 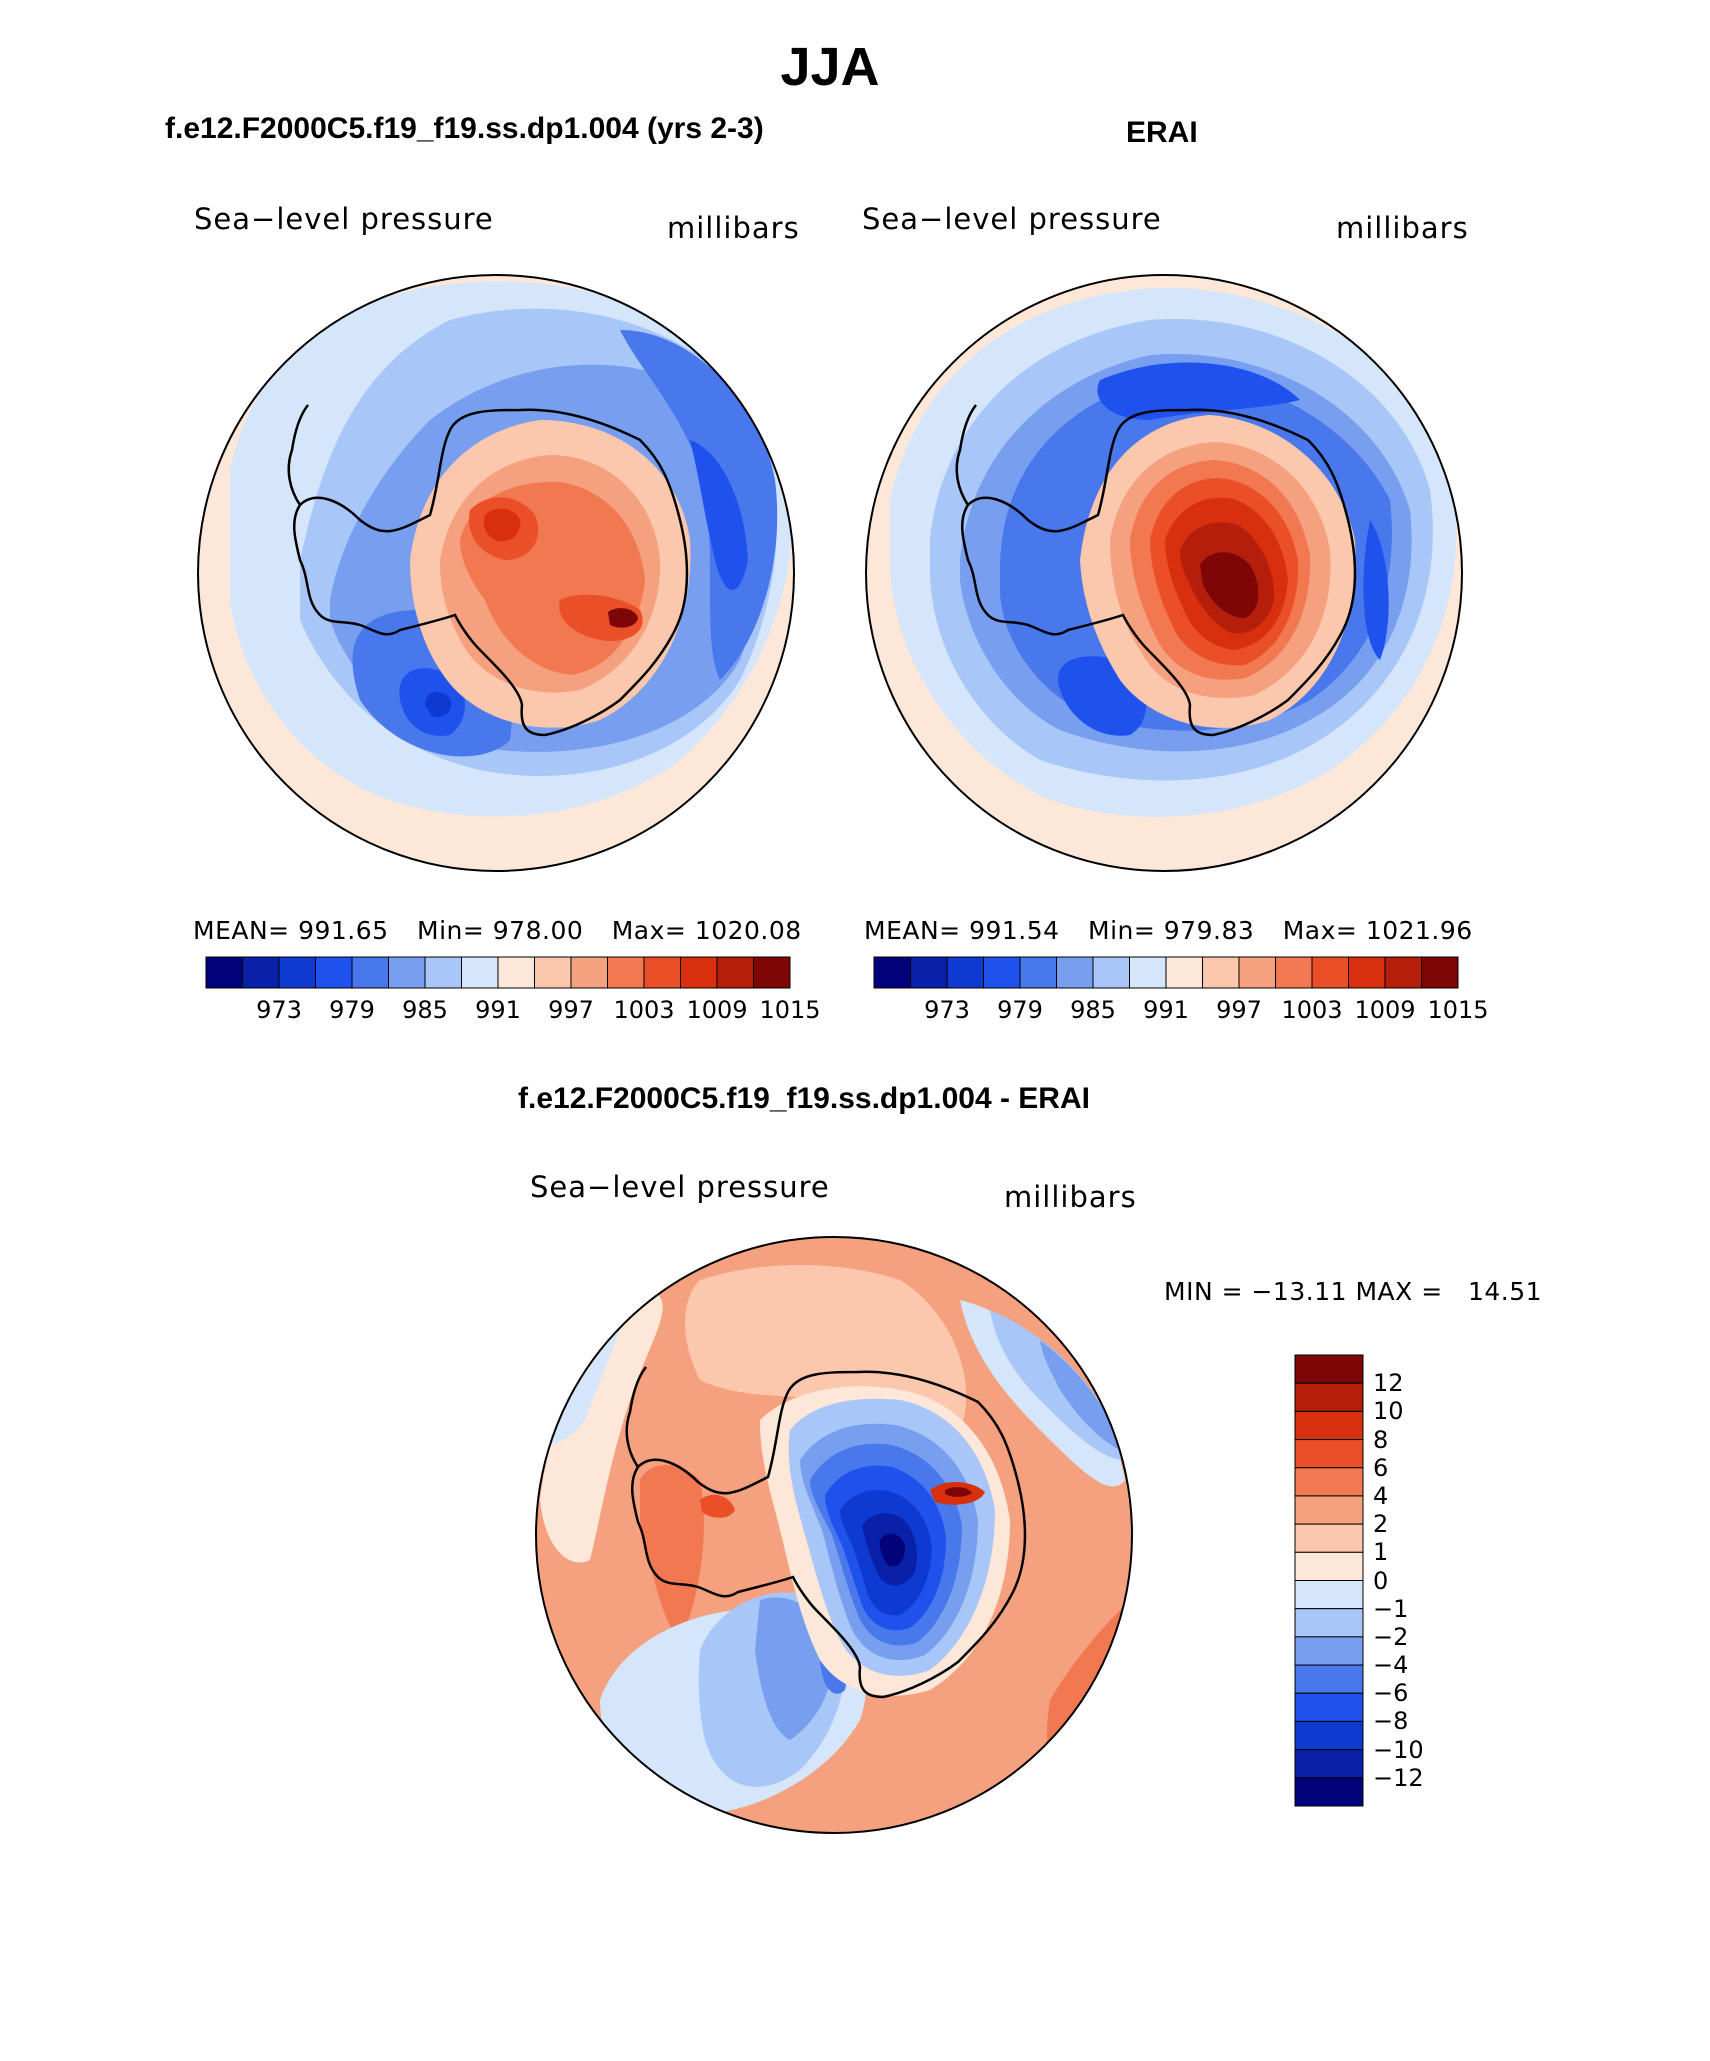 What do you see at coordinates (1312, 1010) in the screenshot?
I see `colorbar-2-tick-label: 1003` at bounding box center [1312, 1010].